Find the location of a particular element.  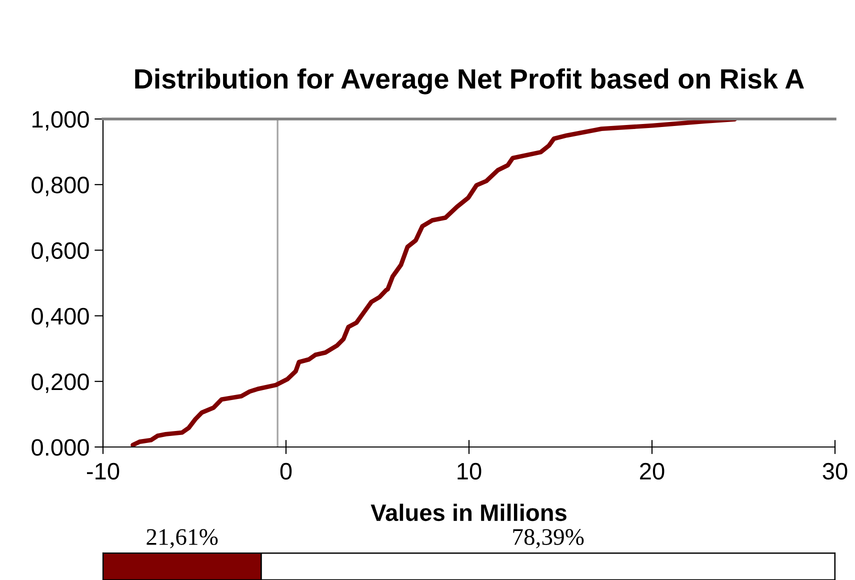

y-tick-label: 0.000 is located at coordinates (60, 447).